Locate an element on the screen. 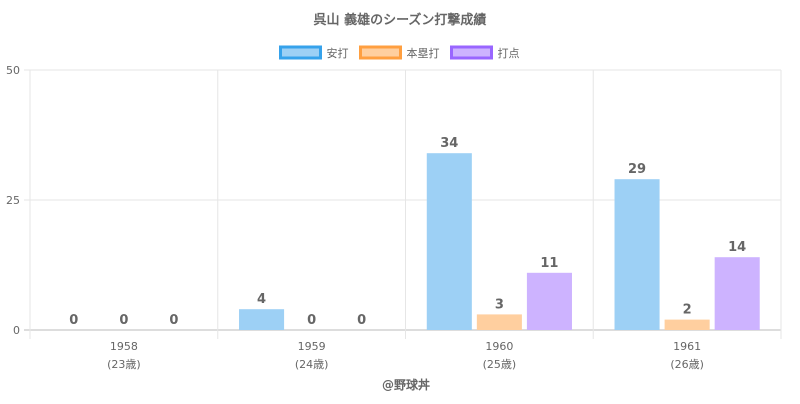  x-tick-sublabel: (25歳) is located at coordinates (500, 364).